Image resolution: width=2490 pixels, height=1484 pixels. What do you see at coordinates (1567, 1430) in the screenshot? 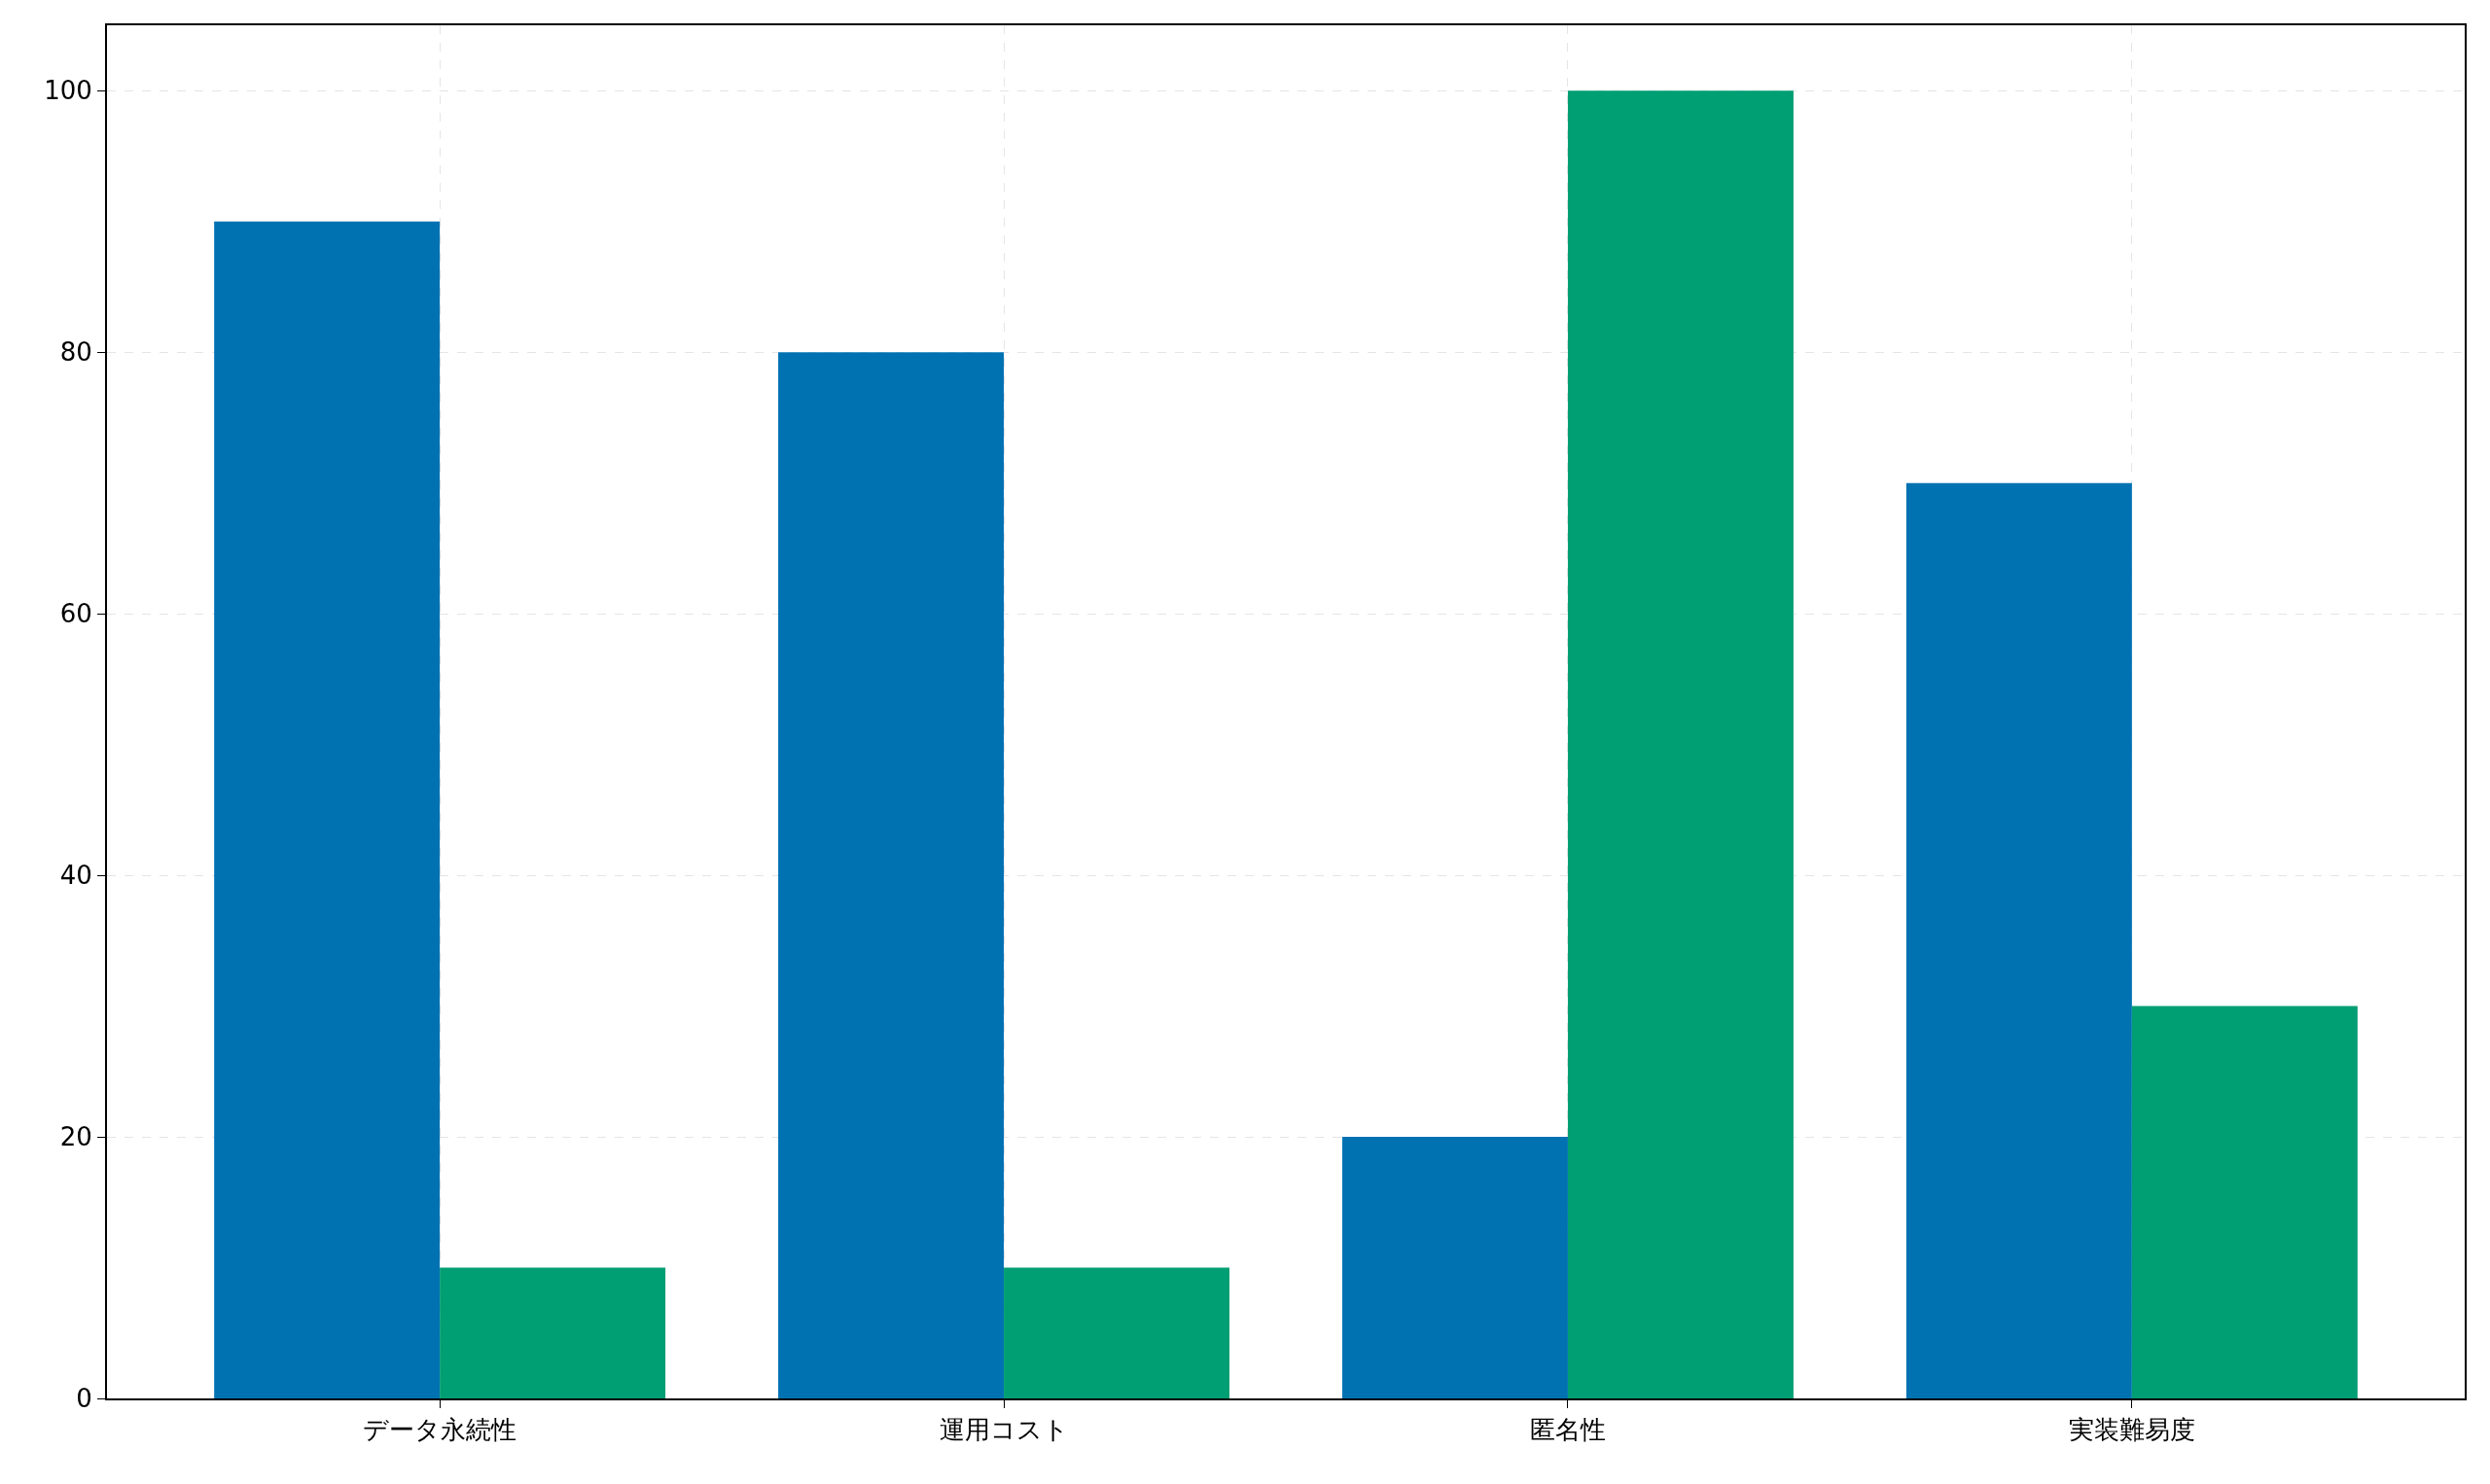
I see `x-tick-label: 匿名性` at bounding box center [1567, 1430].